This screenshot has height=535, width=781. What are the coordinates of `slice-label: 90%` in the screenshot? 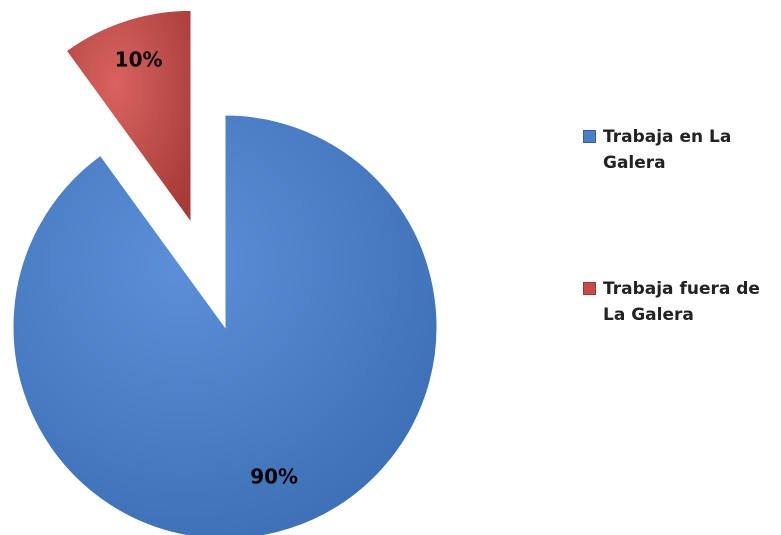 It's located at (274, 477).